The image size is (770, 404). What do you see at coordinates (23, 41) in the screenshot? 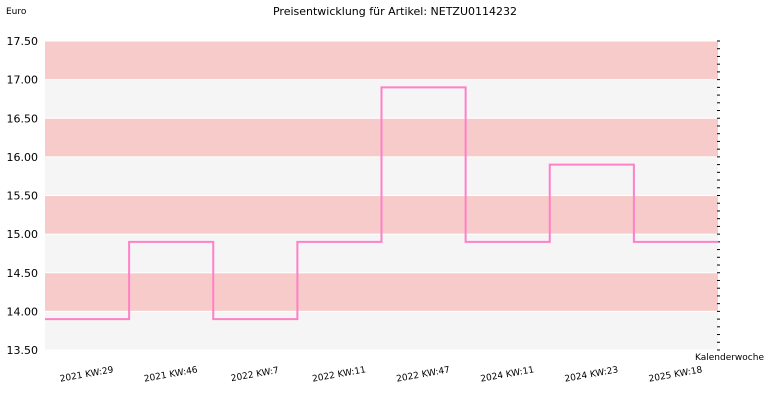
I see `y-tick-label: 17.50` at bounding box center [23, 41].